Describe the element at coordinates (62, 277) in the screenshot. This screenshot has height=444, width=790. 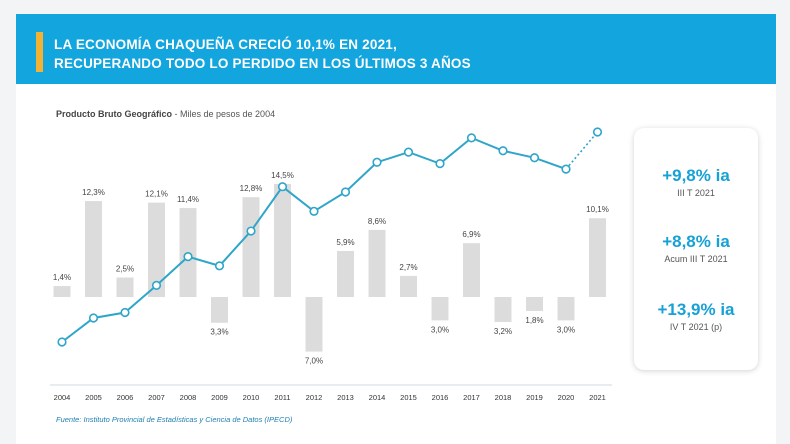
I see `data-label-2004: 1,4%` at that location.